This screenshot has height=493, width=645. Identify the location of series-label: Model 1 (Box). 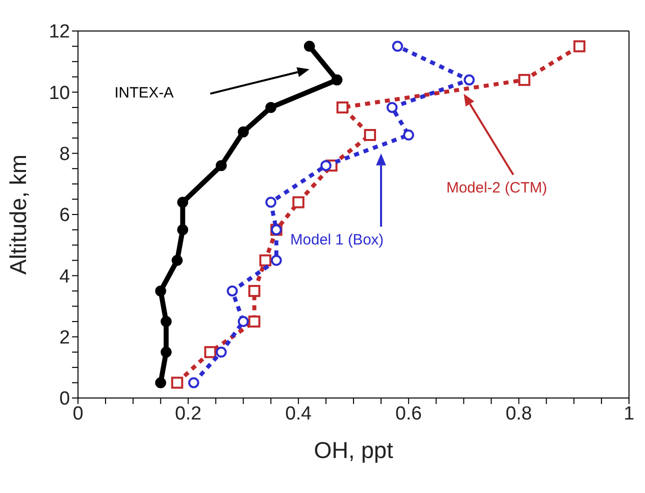
(337, 239).